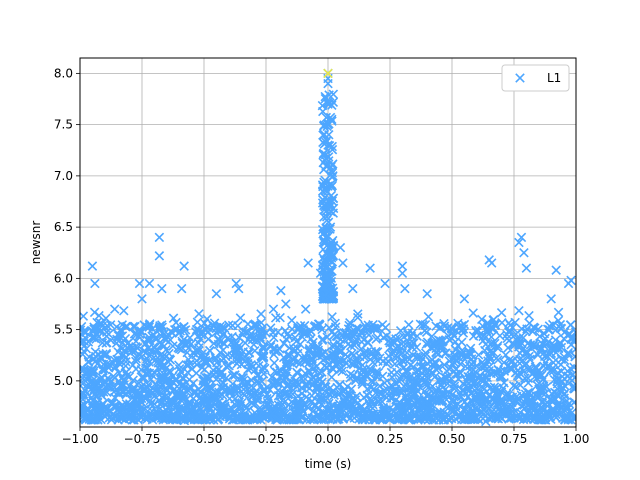 The image size is (640, 480). I want to click on x-tick-label: −0.25, so click(266, 439).